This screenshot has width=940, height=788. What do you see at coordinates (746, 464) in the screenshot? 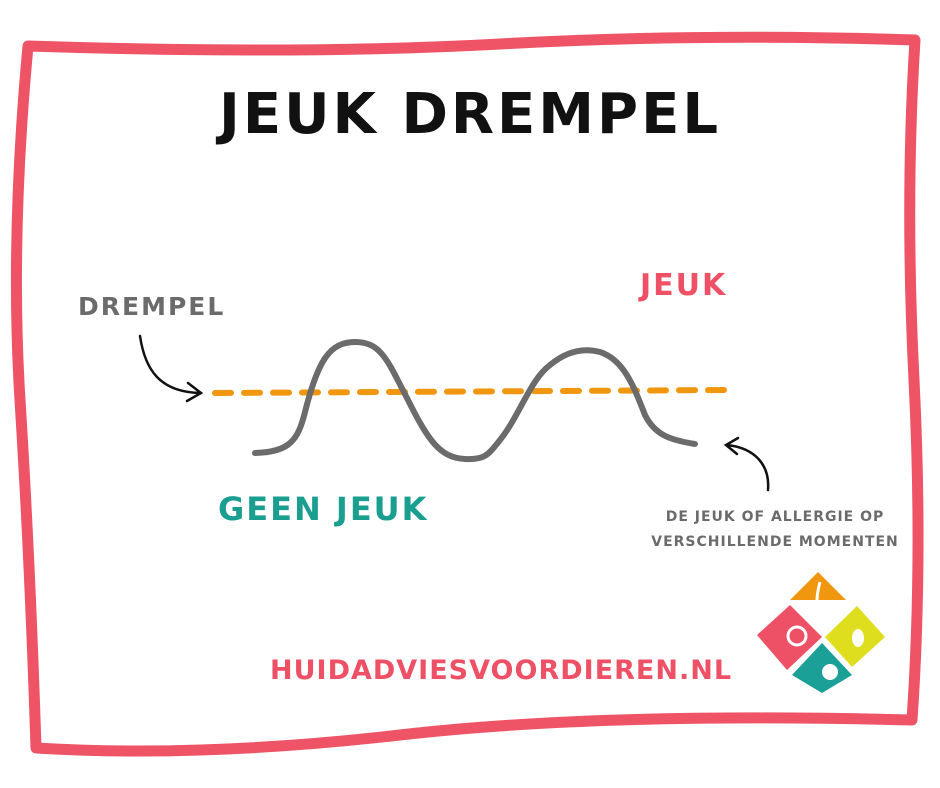
I see `note-arrow` at bounding box center [746, 464].